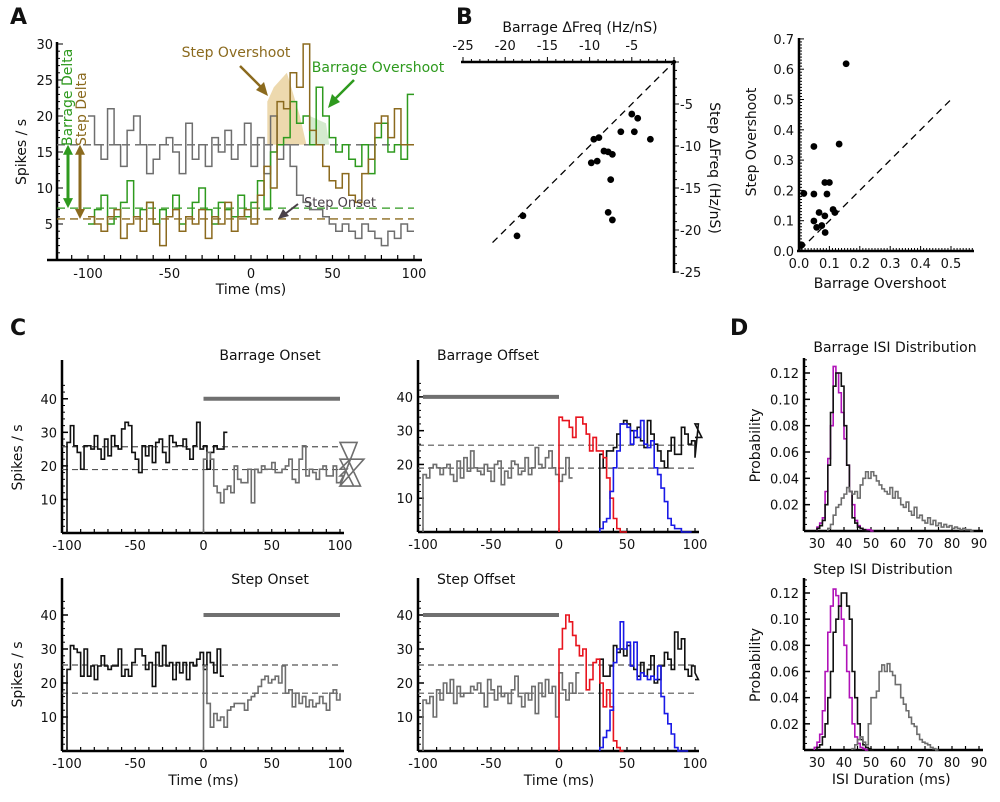 The height and width of the screenshot is (802, 1000). Describe the element at coordinates (783, 40) in the screenshot. I see `y-tick-label: 0.7` at that location.